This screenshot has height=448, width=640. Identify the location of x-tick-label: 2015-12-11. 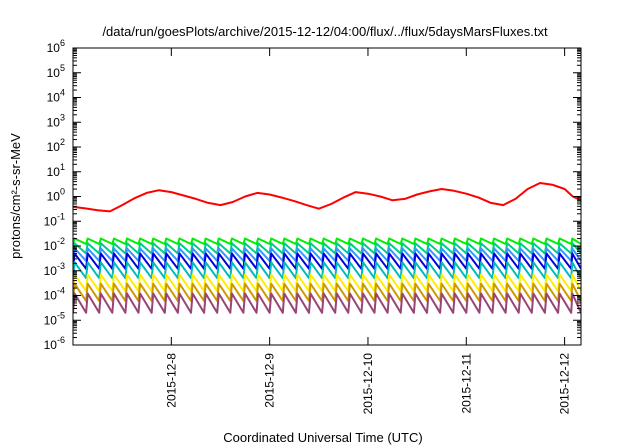
(466, 383).